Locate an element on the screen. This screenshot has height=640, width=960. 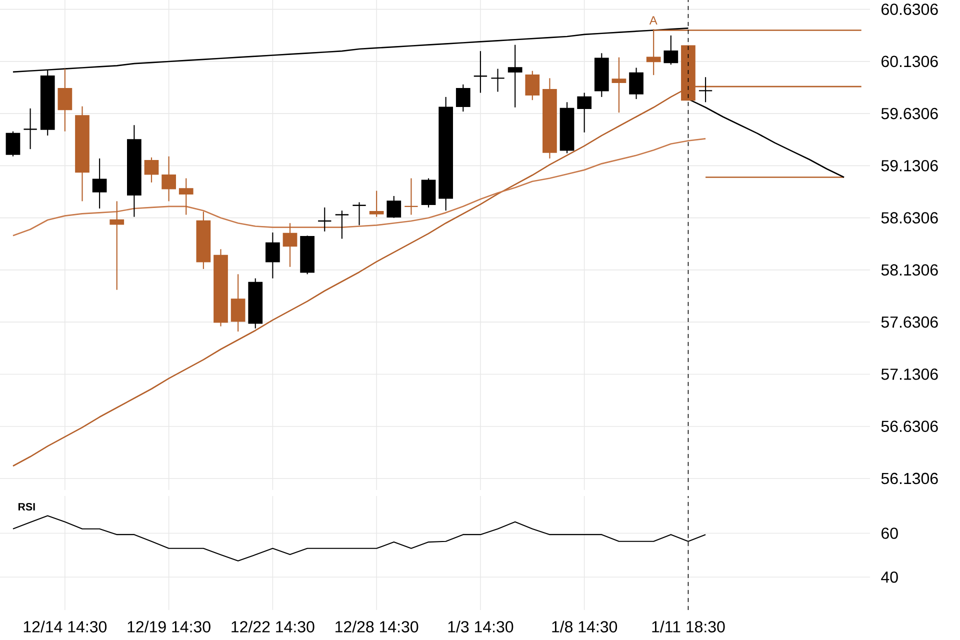
x-tick-label: 1/8 14:30 is located at coordinates (585, 626).